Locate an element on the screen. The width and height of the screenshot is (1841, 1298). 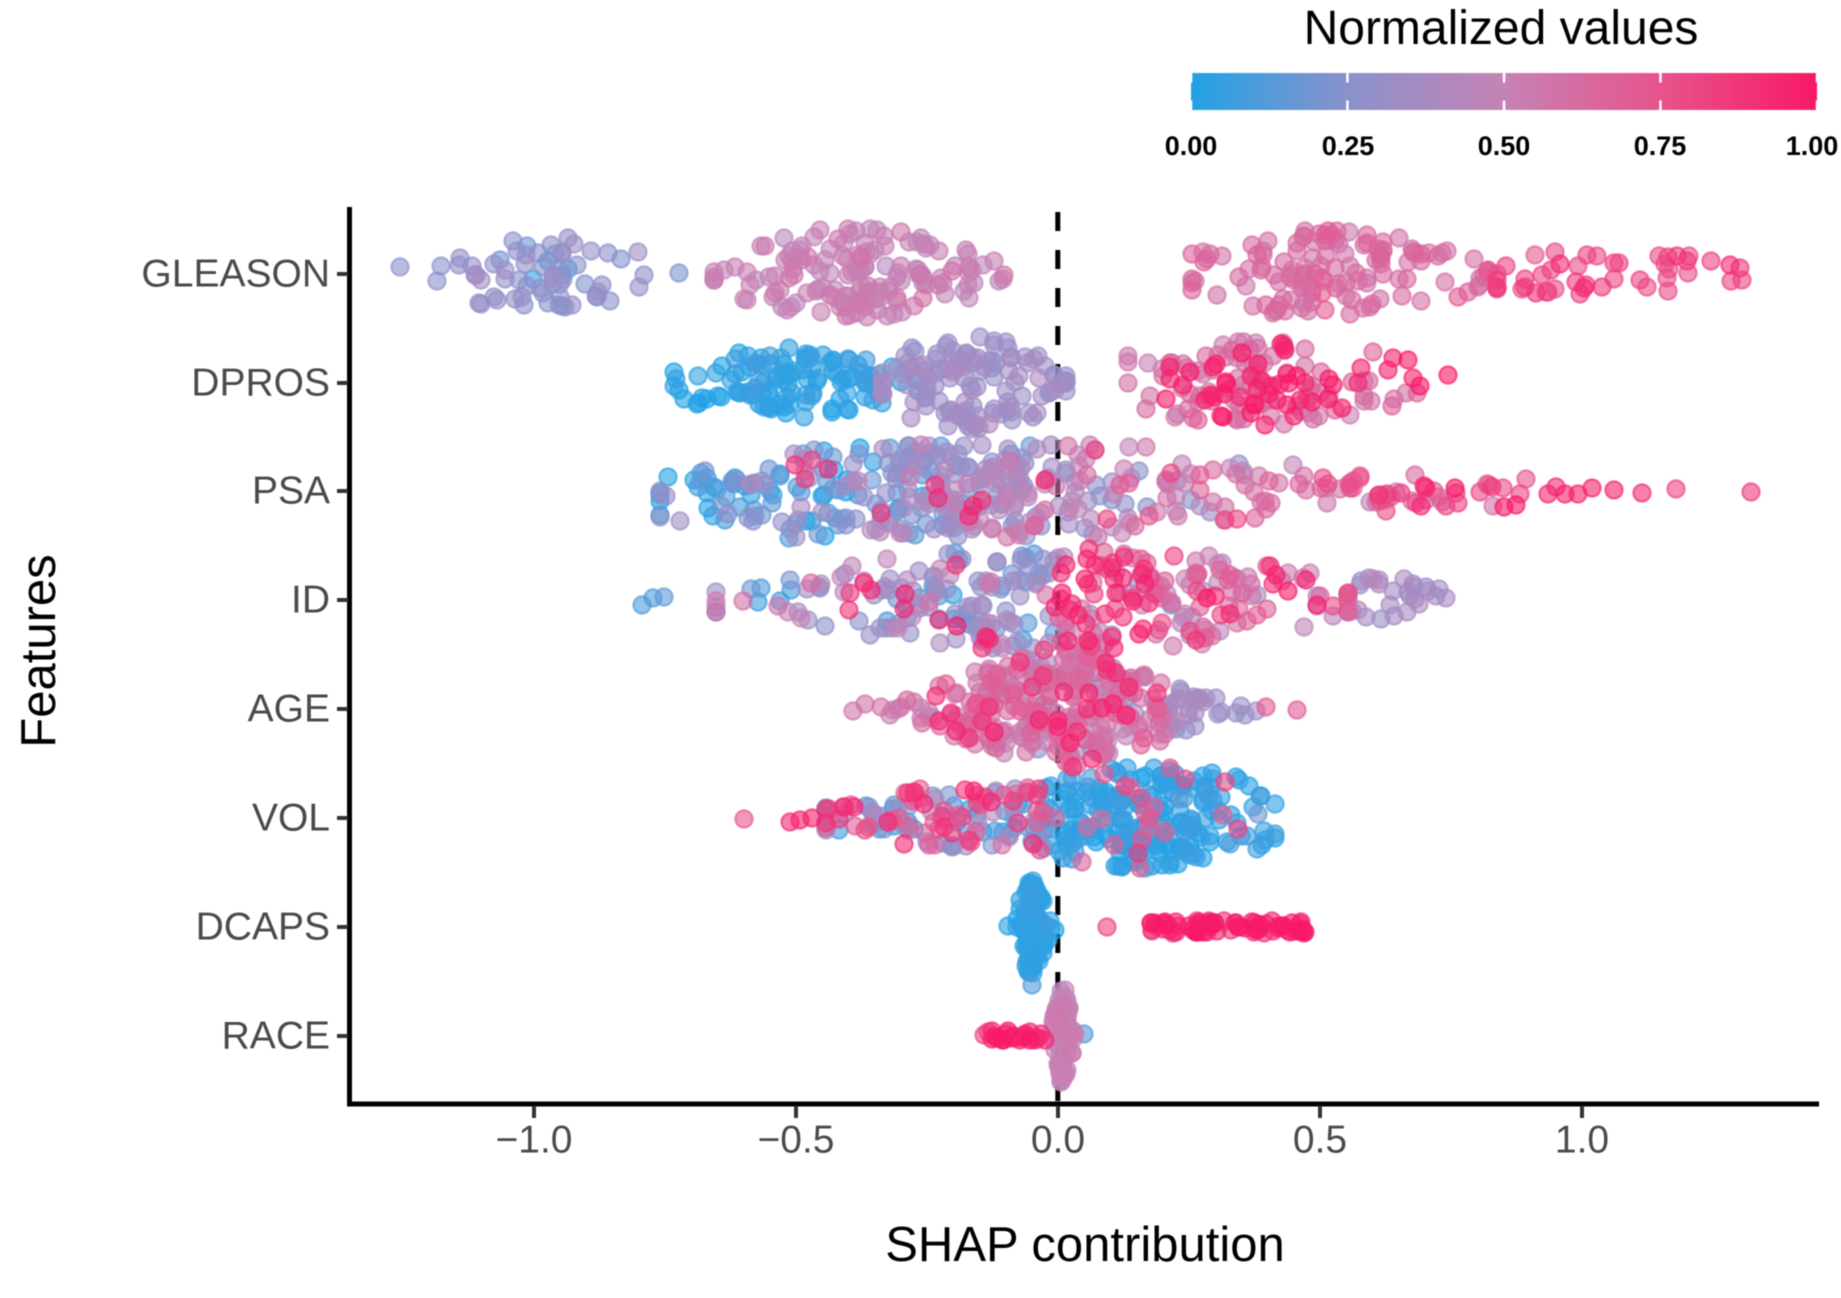
svg-text: 1.0 is located at coordinates (1582, 1140).